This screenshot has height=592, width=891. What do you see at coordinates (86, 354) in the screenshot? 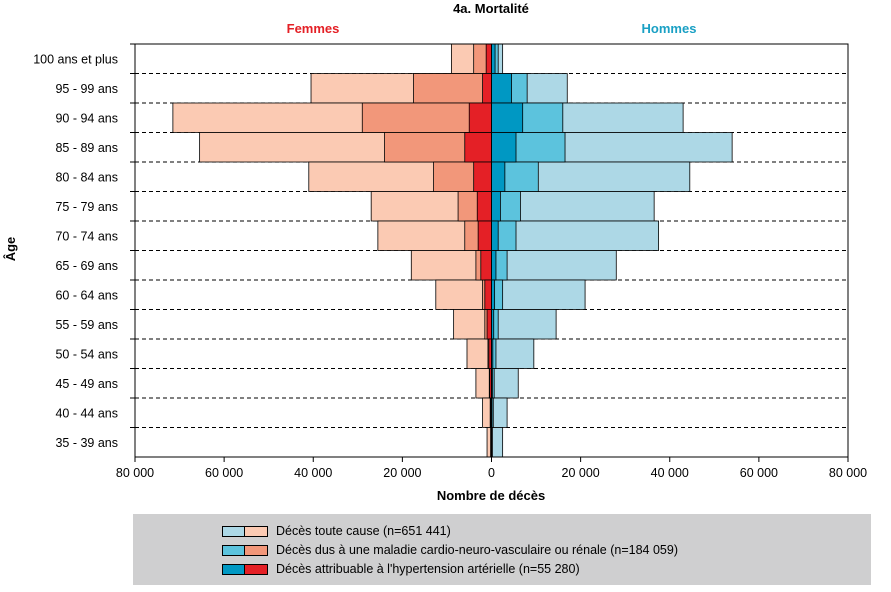
I see `y-tick-label: 50 - 54 ans` at bounding box center [86, 354].